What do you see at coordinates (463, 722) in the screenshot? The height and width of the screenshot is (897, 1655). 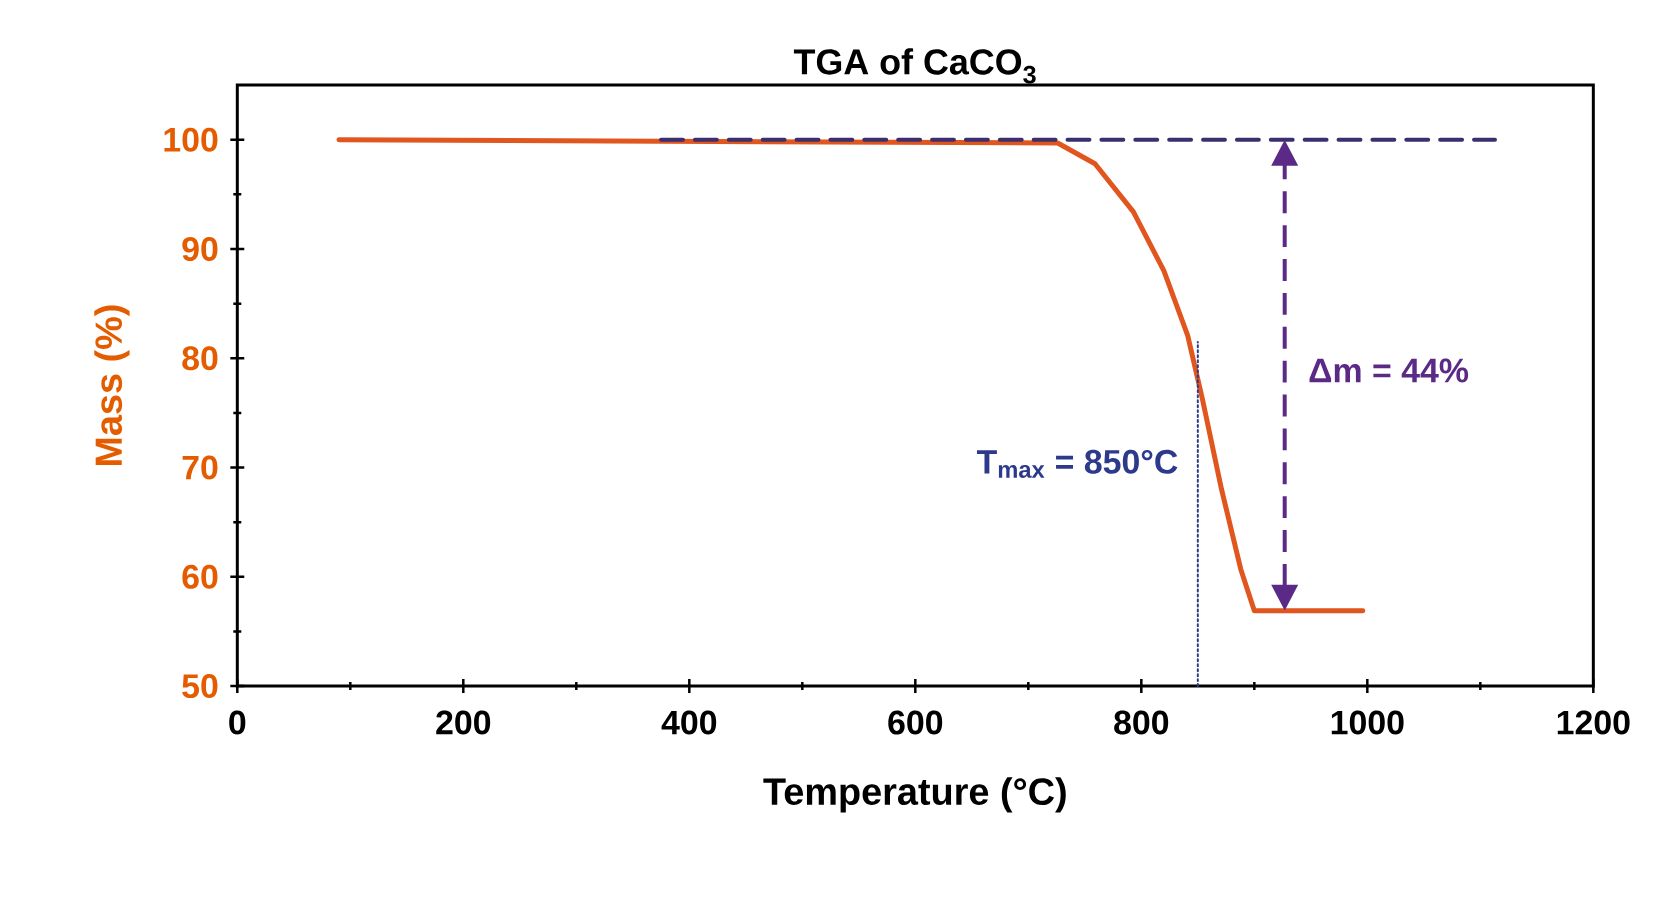 I see `x-tick-label: 200` at bounding box center [463, 722].